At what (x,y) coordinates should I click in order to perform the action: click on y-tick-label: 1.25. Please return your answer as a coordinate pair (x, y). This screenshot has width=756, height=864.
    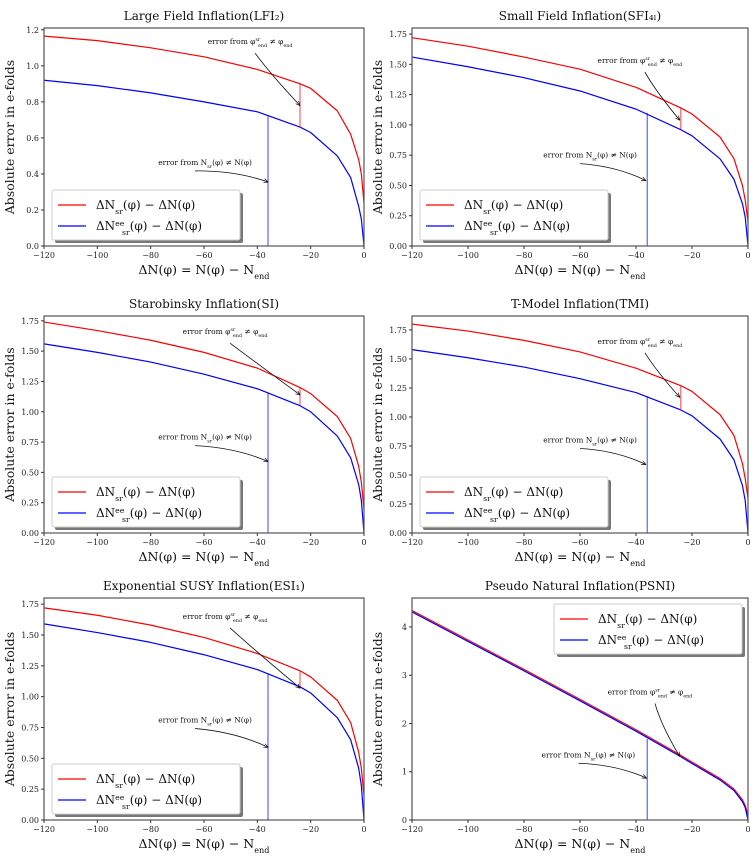
    Looking at the image, I should click on (398, 95).